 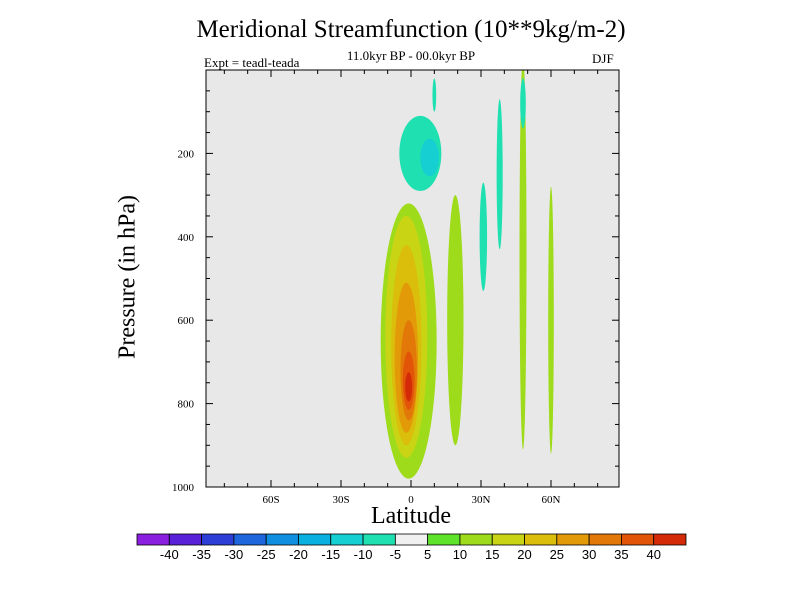 I want to click on experiment-label: Expt = teadl-teada, so click(x=252, y=62).